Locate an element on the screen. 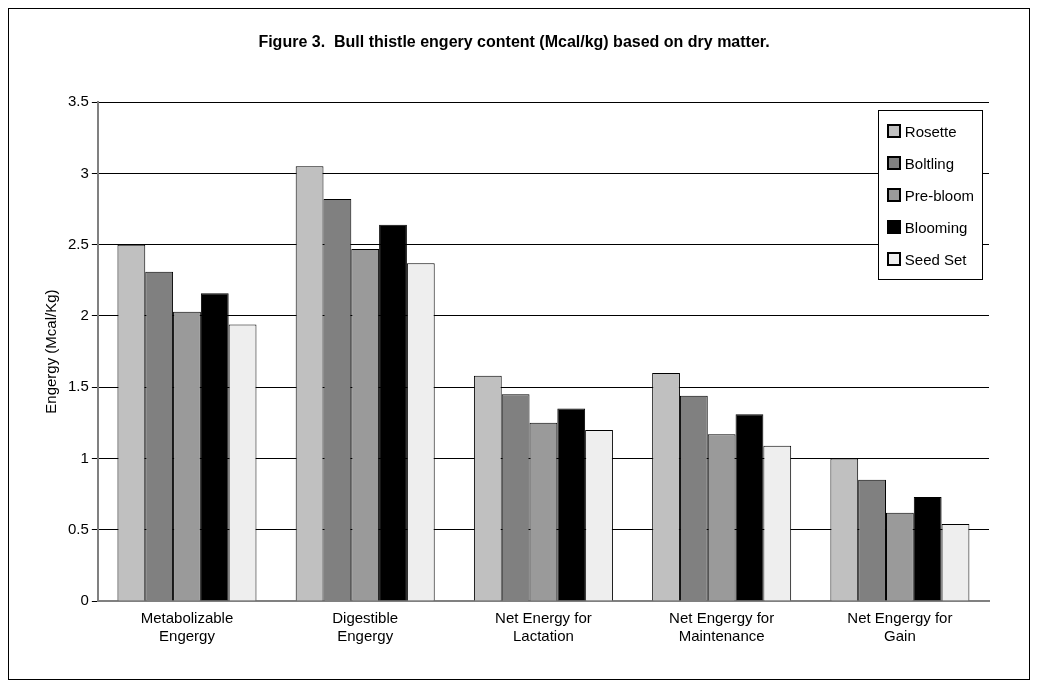 The width and height of the screenshot is (1040, 694). y-tick-label: 2 is located at coordinates (84, 315).